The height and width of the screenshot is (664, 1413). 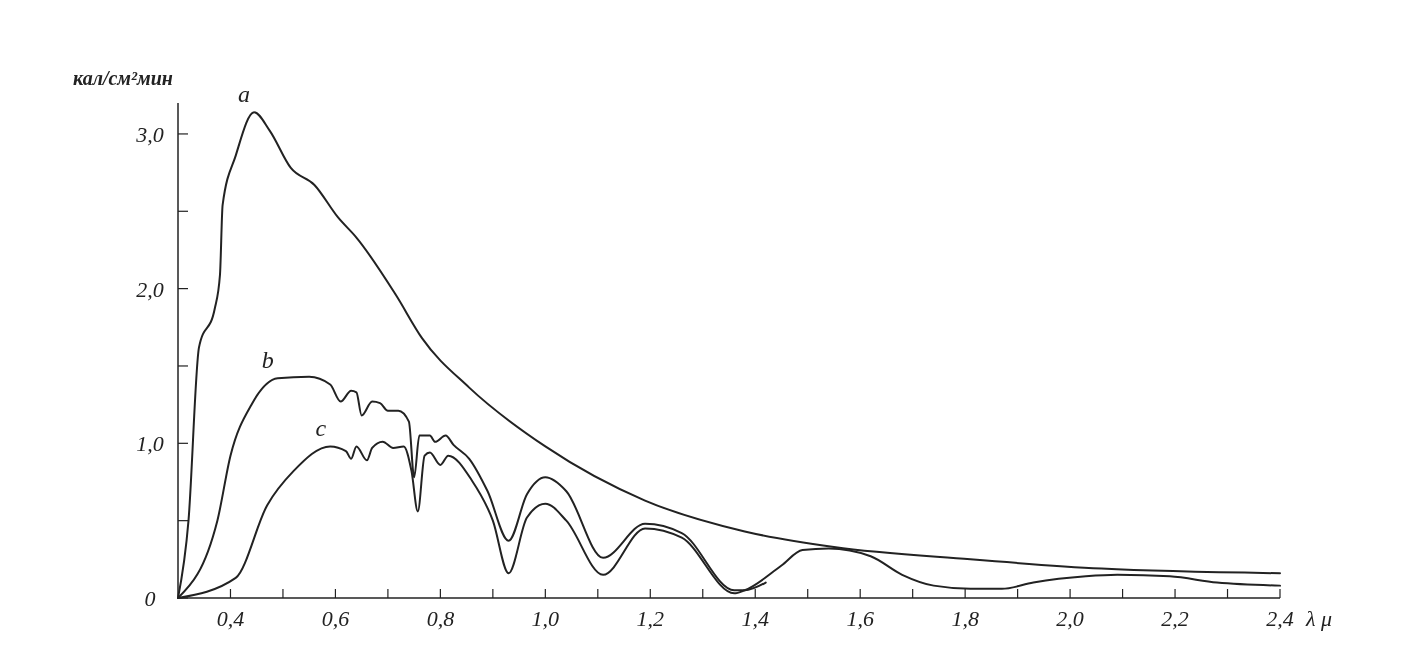 I want to click on x-axis-title: λ μ, so click(x=1319, y=618).